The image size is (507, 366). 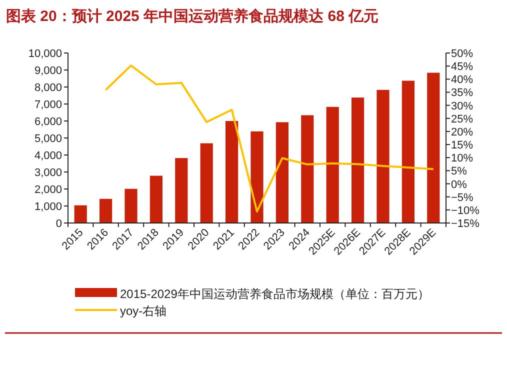 What do you see at coordinates (459, 184) in the screenshot?
I see `y2-tick-label: 0%` at bounding box center [459, 184].